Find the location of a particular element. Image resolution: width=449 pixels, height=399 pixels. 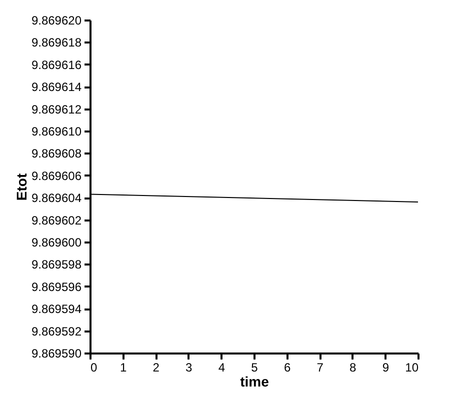

y-tick-label: 9.869594 is located at coordinates (56, 309).